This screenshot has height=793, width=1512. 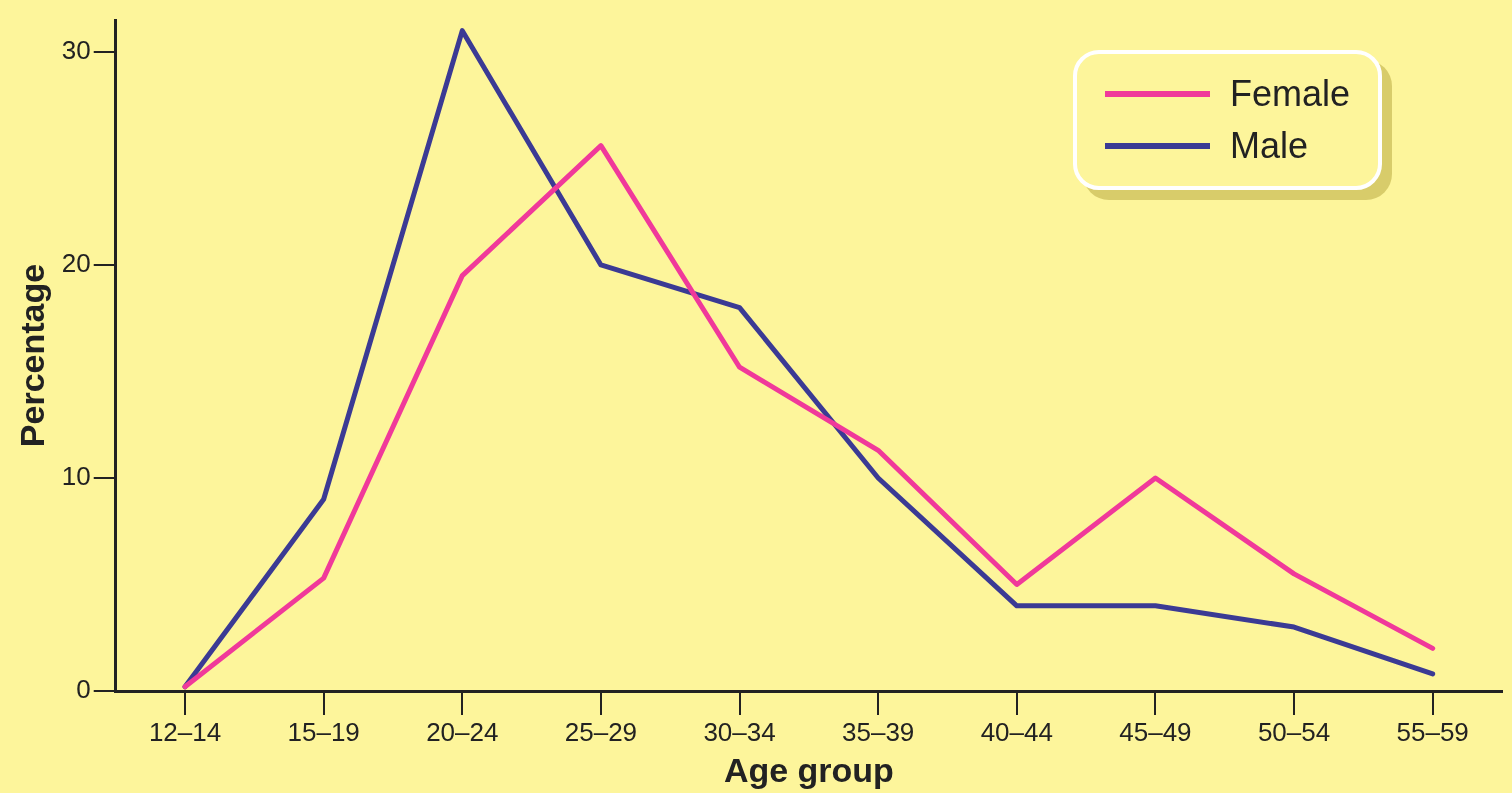 What do you see at coordinates (808, 769) in the screenshot?
I see `x-axis-title: Age group` at bounding box center [808, 769].